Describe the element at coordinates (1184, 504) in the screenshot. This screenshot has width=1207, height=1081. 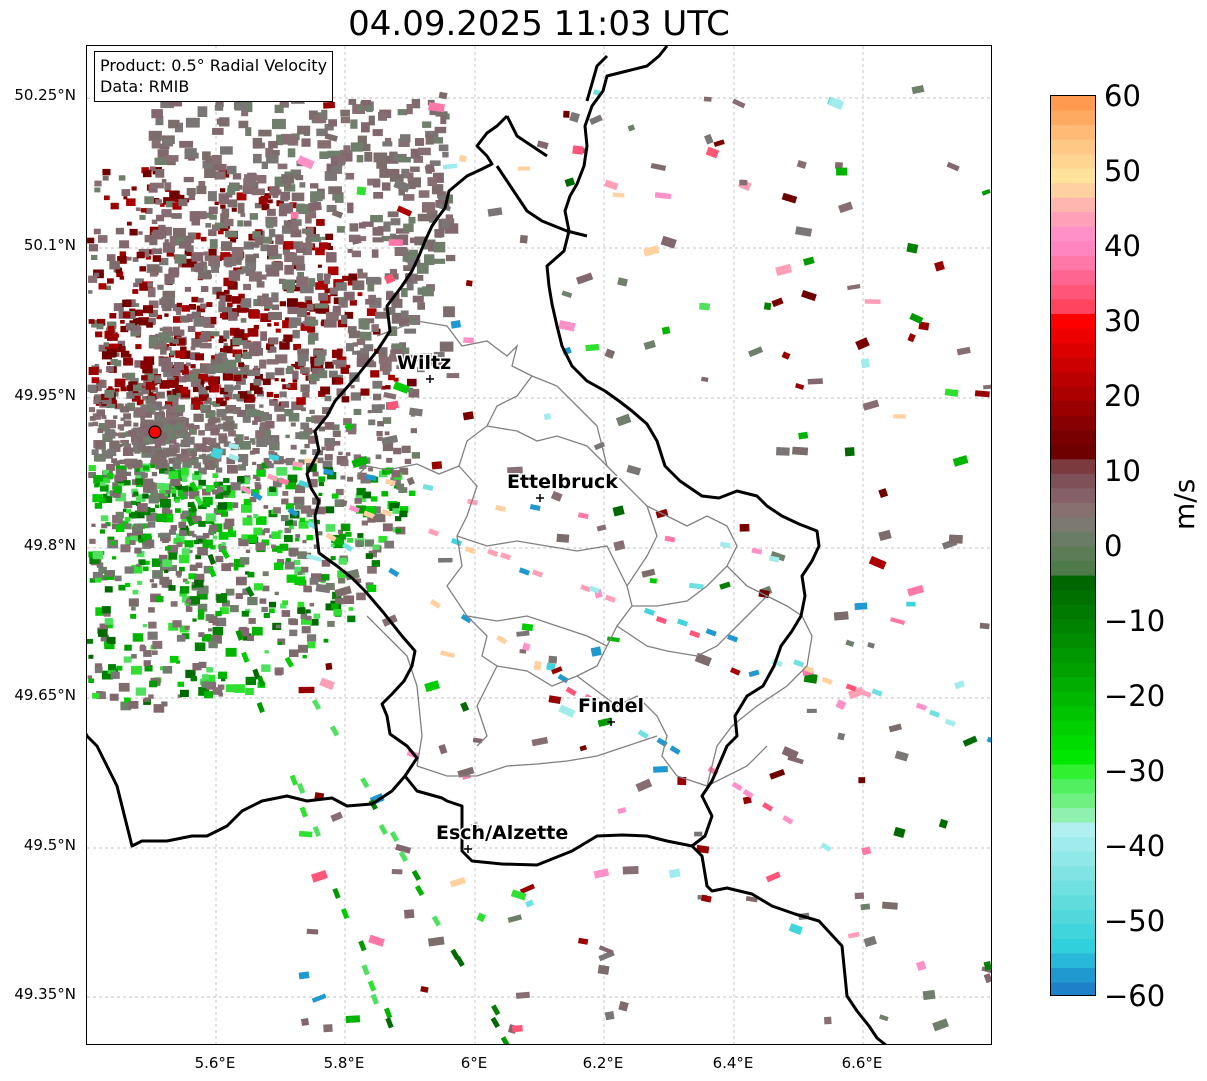
I see `colorbar-unit-label: m/s` at that location.